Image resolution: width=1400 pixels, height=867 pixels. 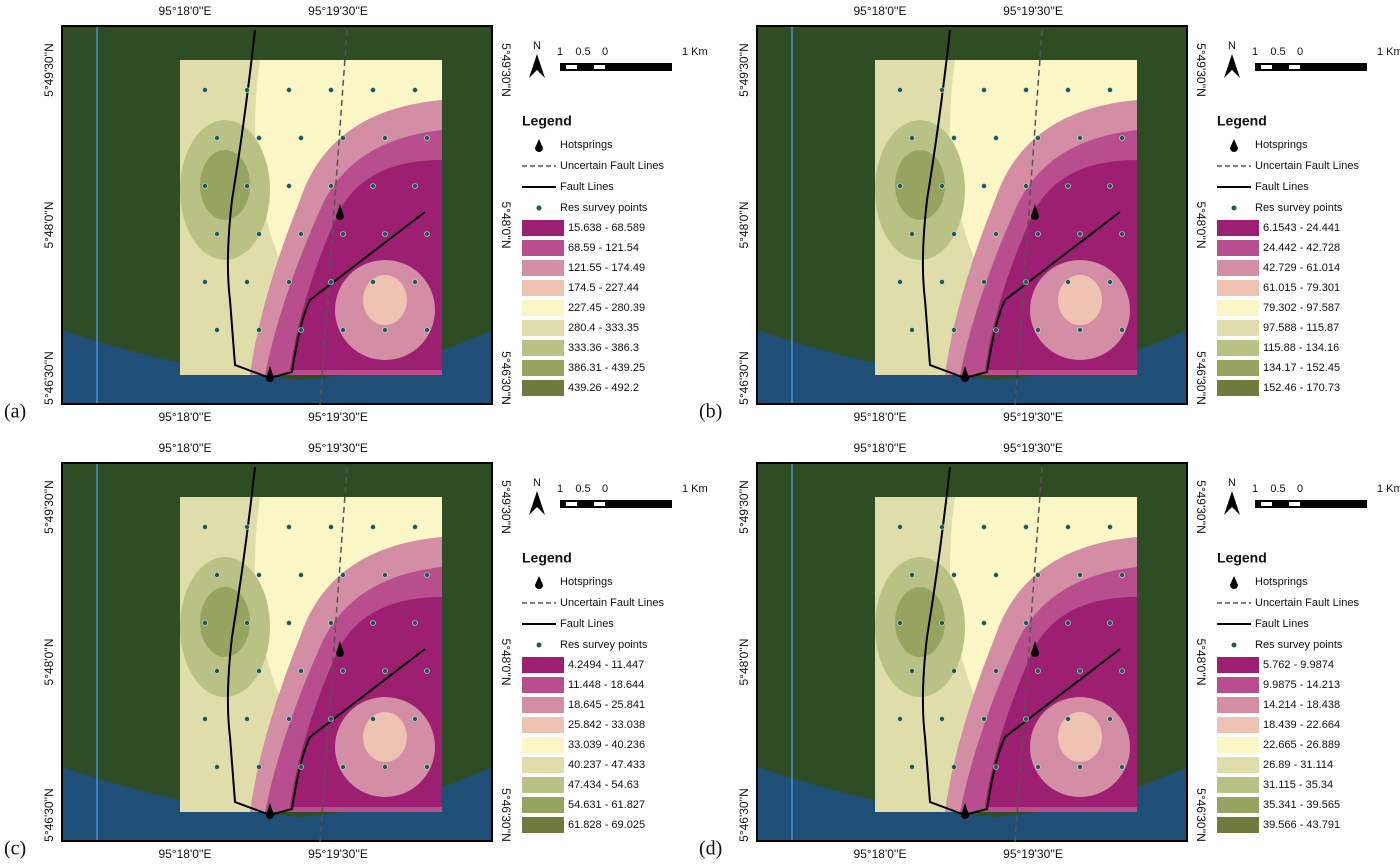 What do you see at coordinates (1388, 52) in the screenshot?
I see `scale-label: 1 Km` at bounding box center [1388, 52].